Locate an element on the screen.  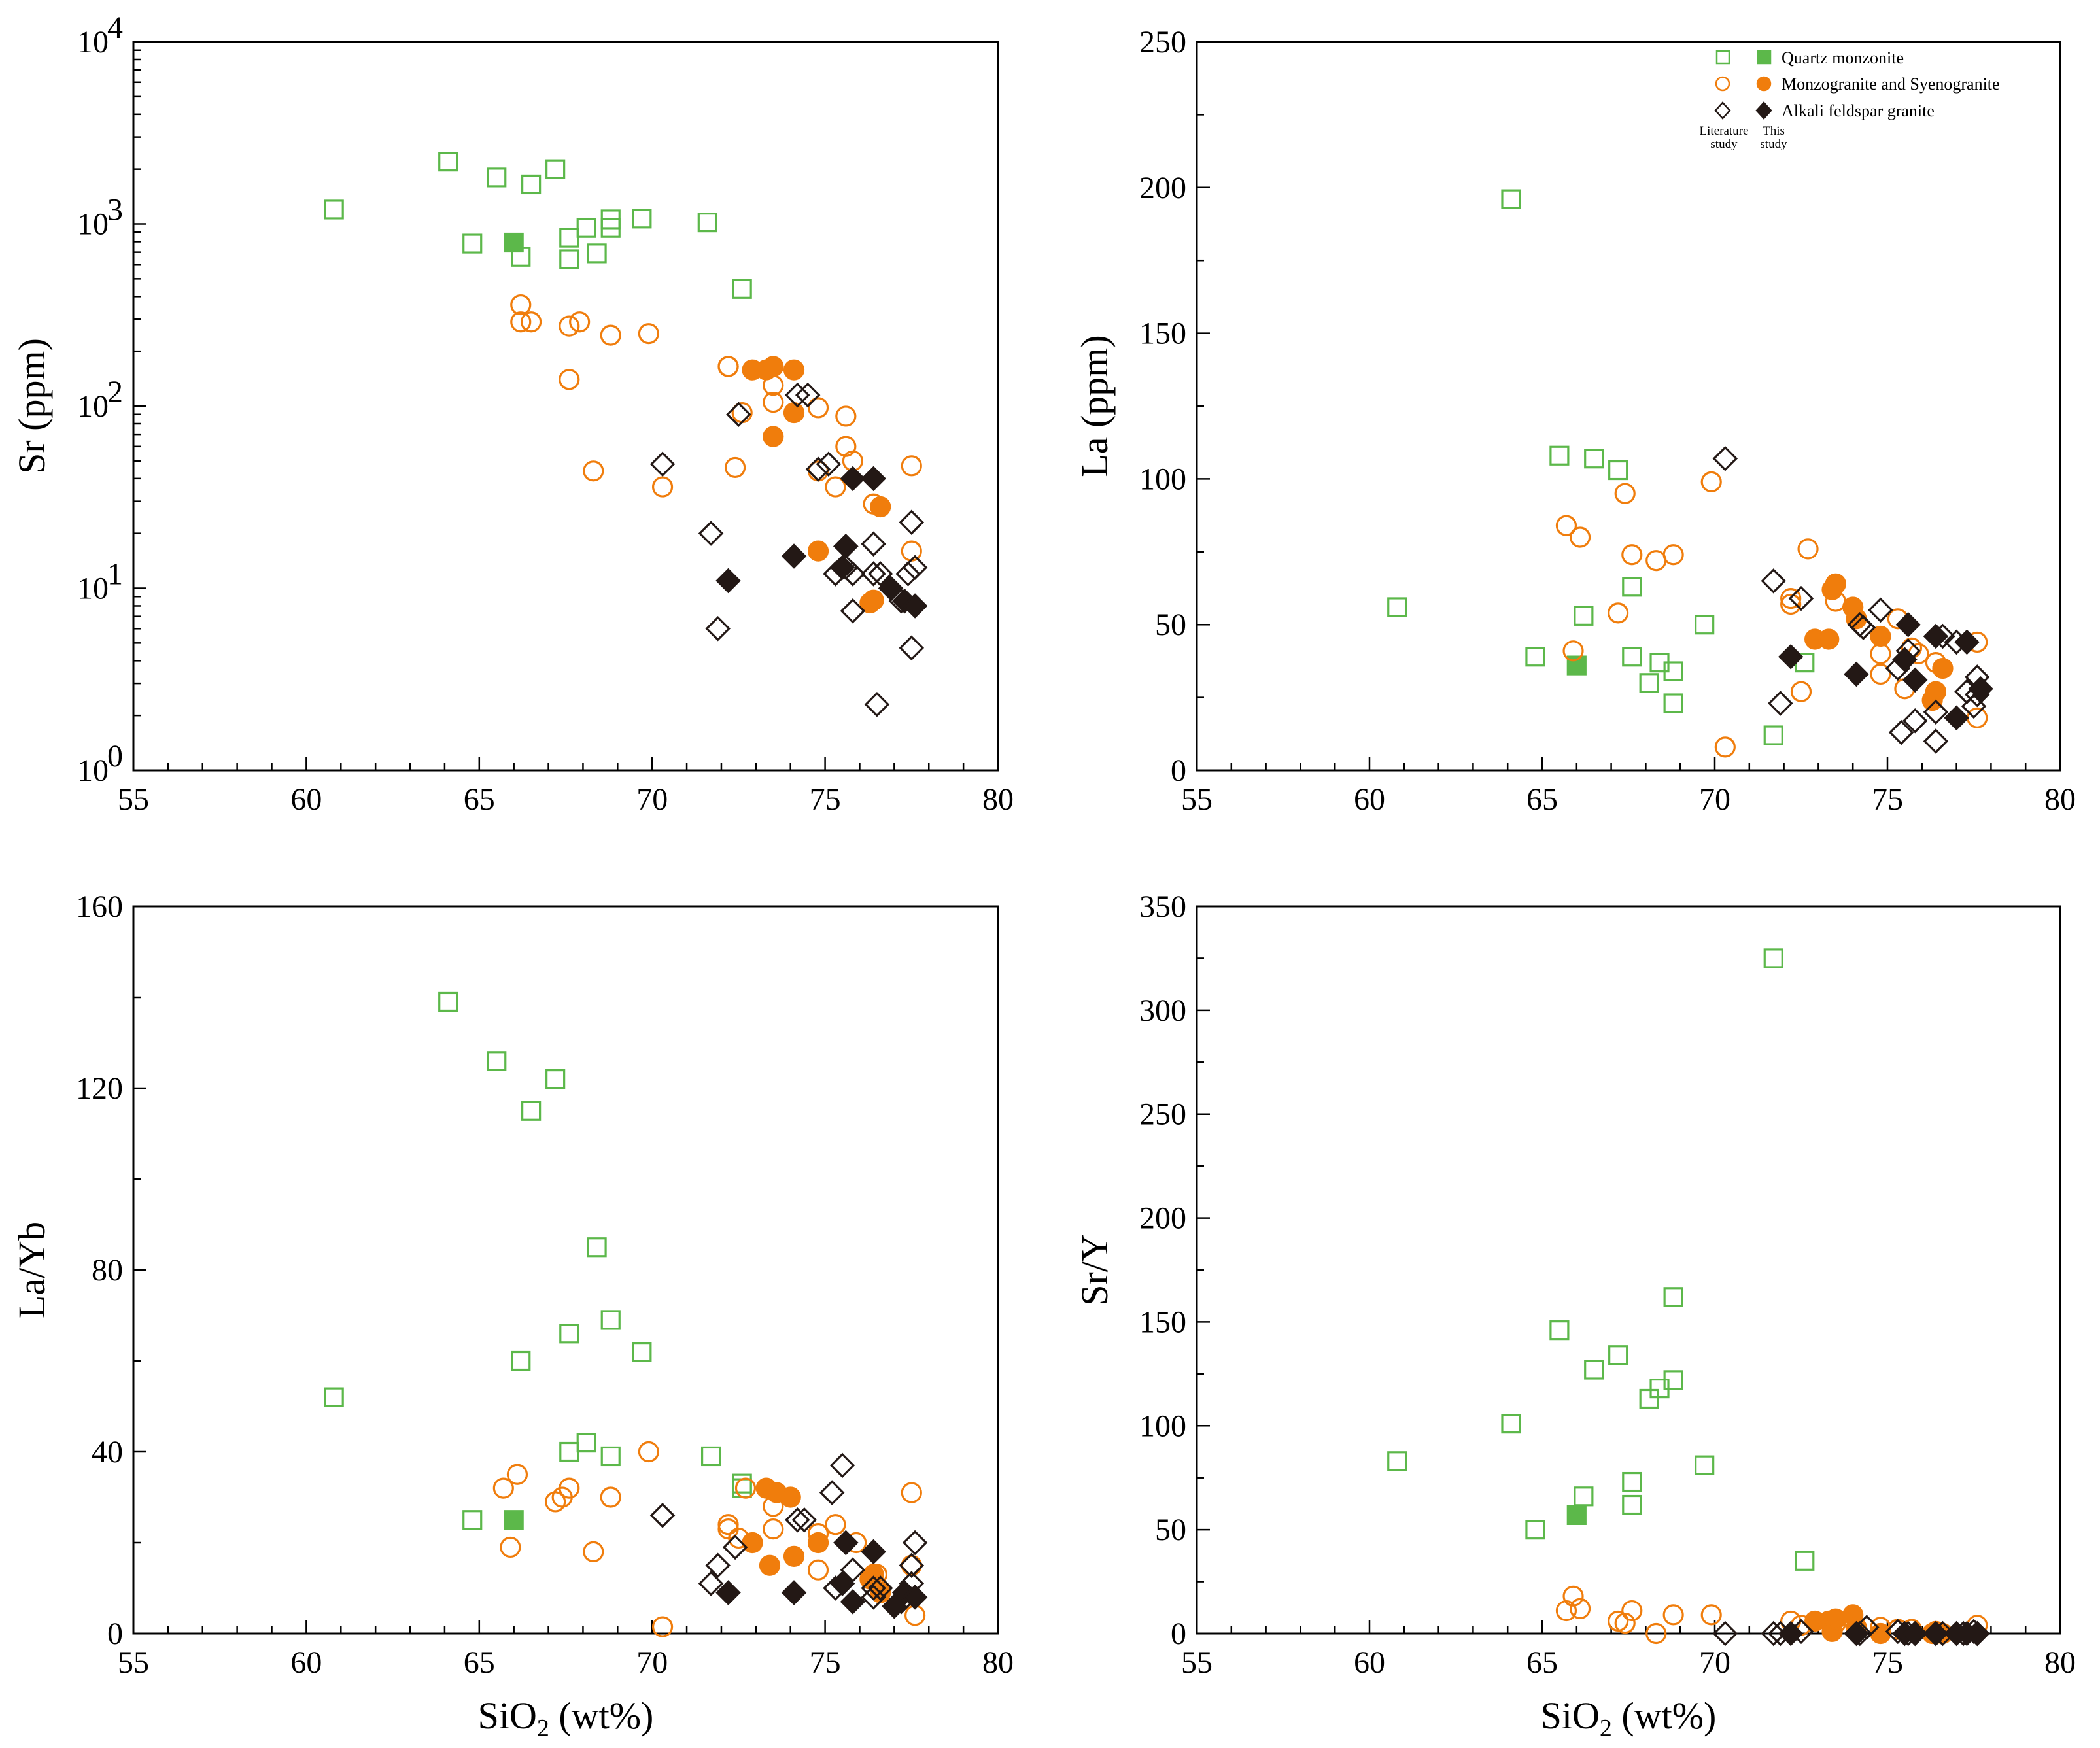
y-tick-label: 40 is located at coordinates (107, 1452).